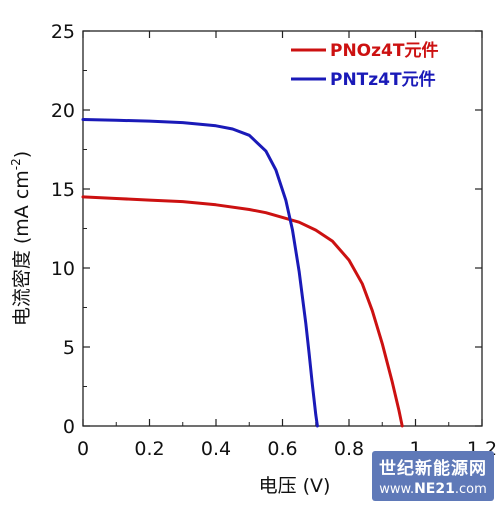  What do you see at coordinates (349, 449) in the screenshot?
I see `x-tick-label: 0.8` at bounding box center [349, 449].